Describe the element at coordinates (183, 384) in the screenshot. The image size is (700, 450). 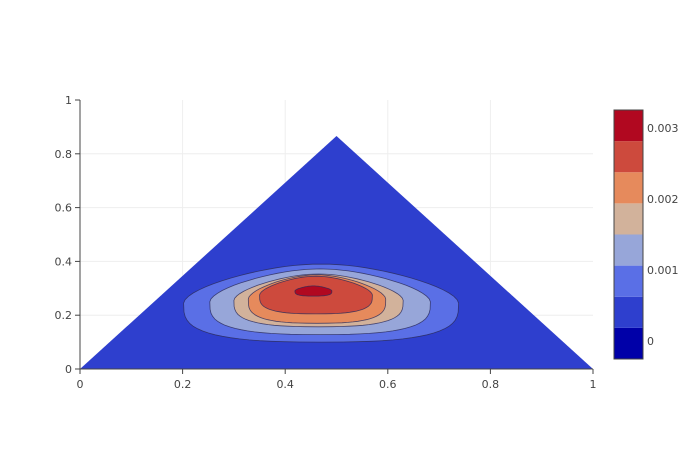
I see `x-tick-label: 0.2` at that location.